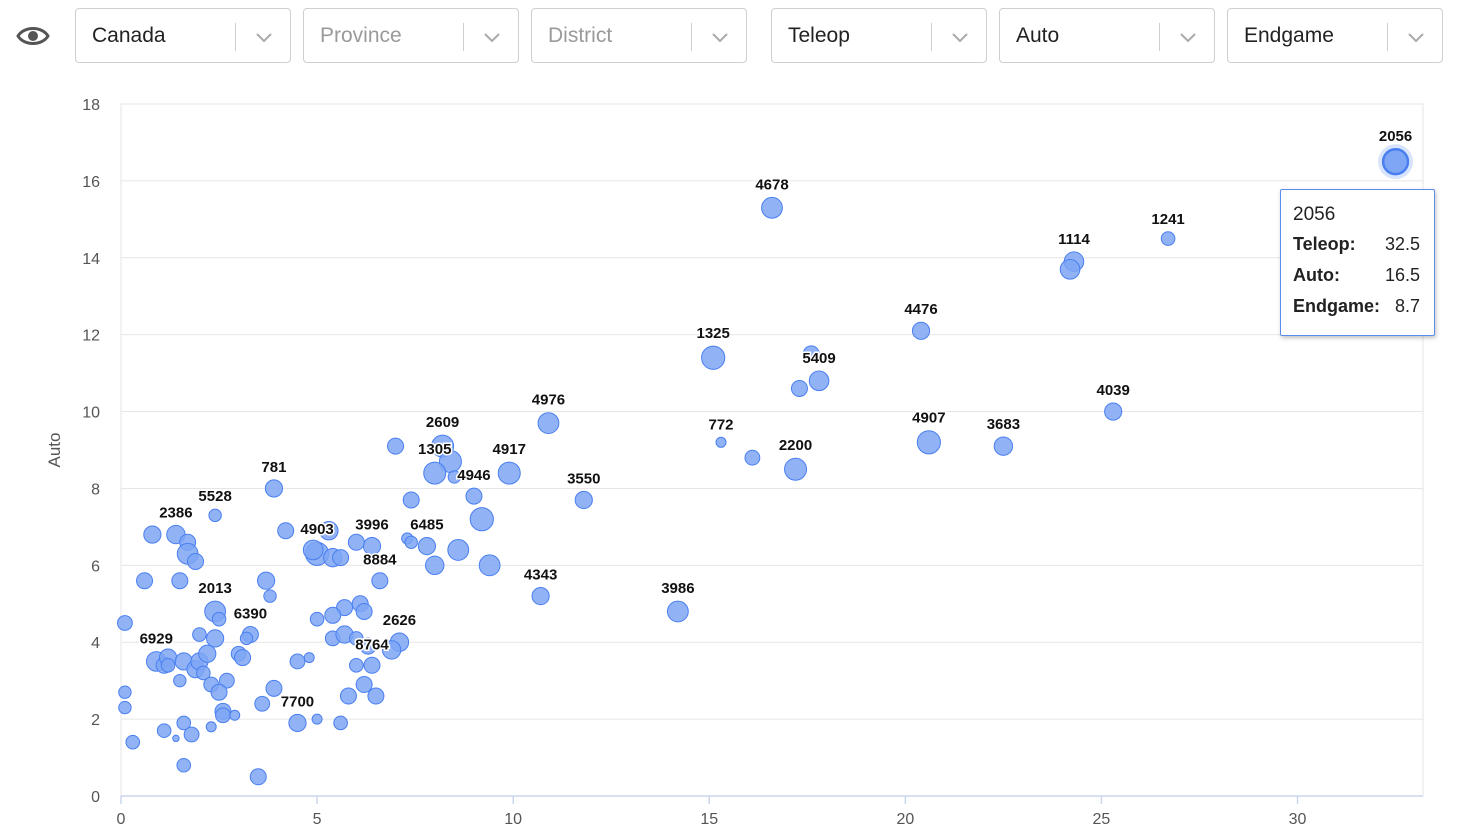 The width and height of the screenshot is (1460, 840). What do you see at coordinates (1107, 35) in the screenshot?
I see `y-field-select: Auto` at bounding box center [1107, 35].